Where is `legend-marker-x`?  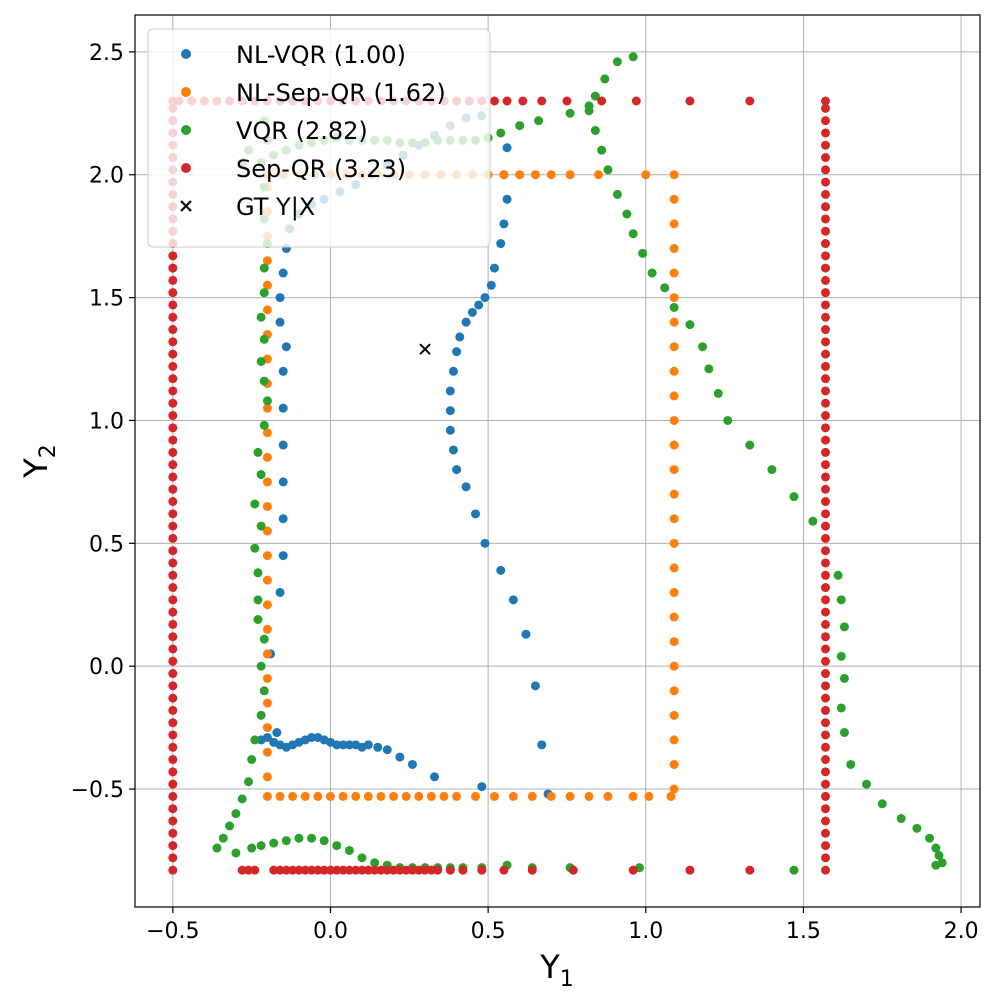
legend-marker-x is located at coordinates (186, 206).